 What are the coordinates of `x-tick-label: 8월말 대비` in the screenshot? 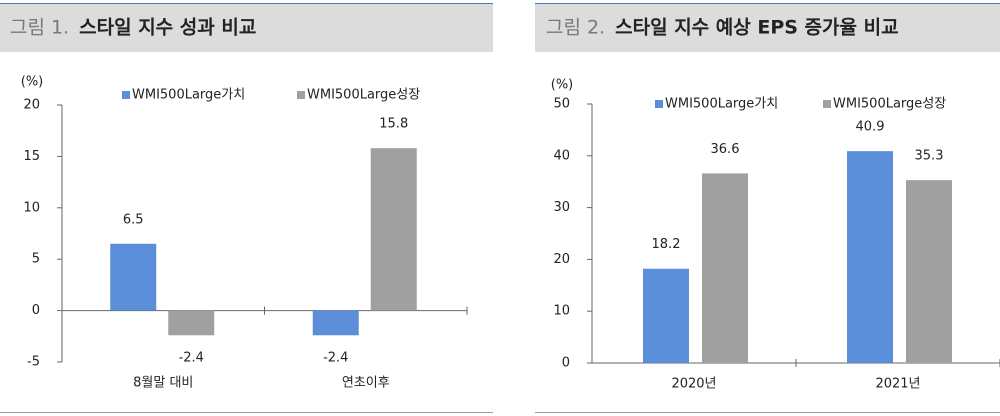 It's located at (163, 383).